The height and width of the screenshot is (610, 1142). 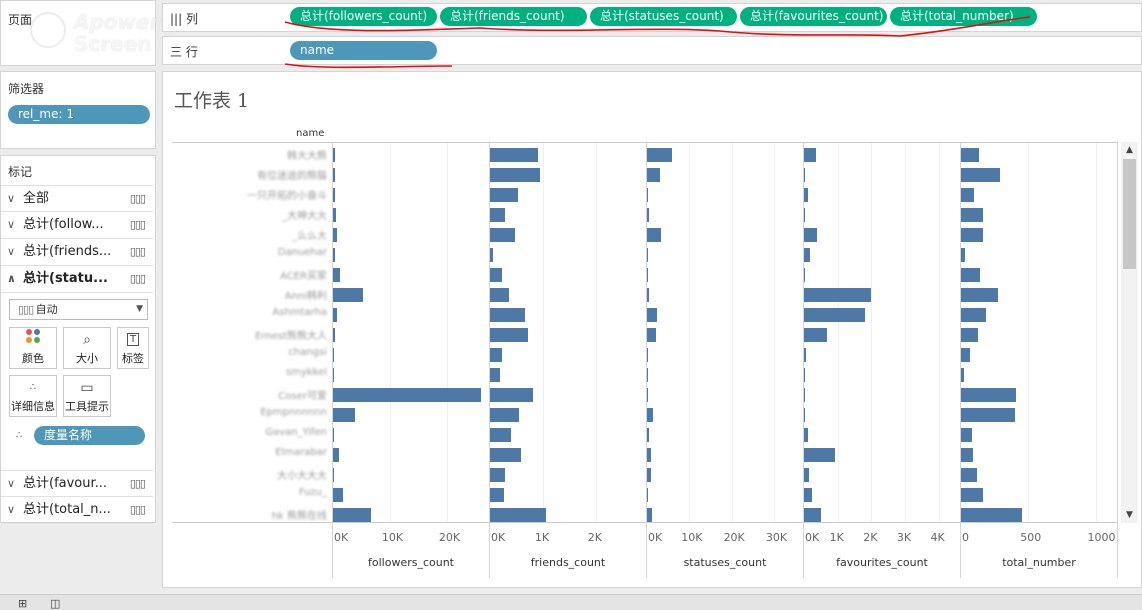 What do you see at coordinates (513, 16) in the screenshot?
I see `col-pill-friends: 总计(friends_count)` at bounding box center [513, 16].